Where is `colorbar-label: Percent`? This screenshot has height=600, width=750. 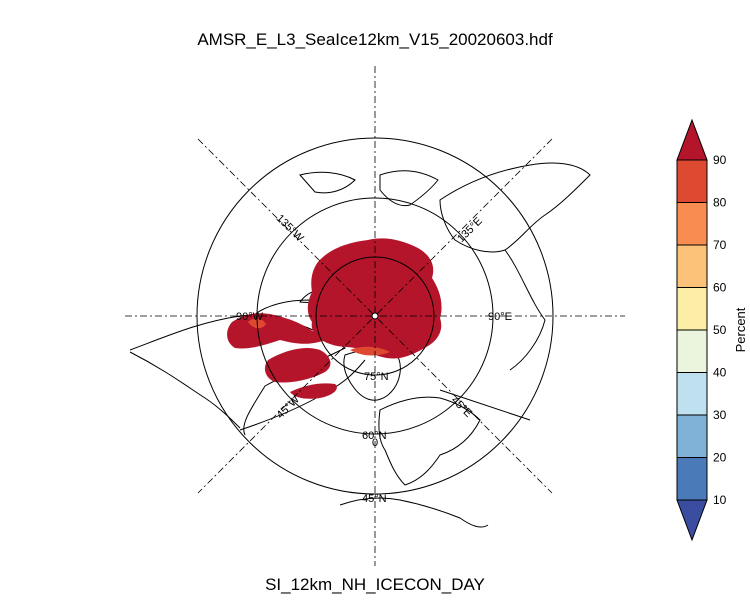 colorbar-label: Percent is located at coordinates (740, 329).